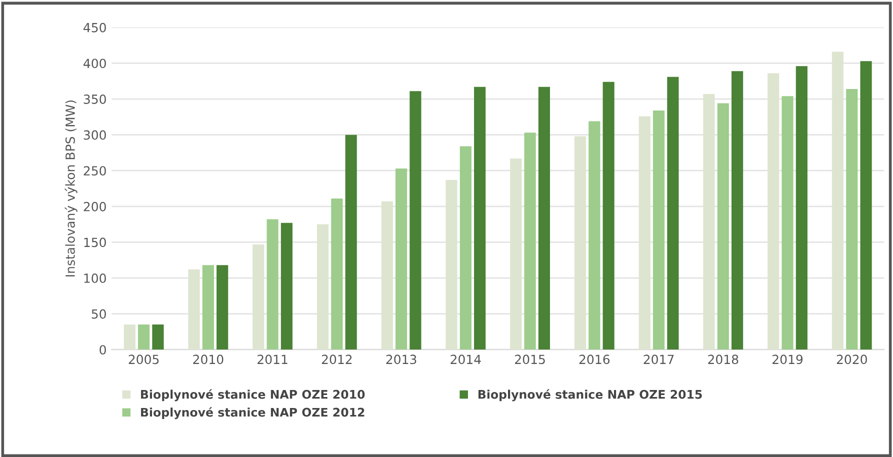 The height and width of the screenshot is (457, 893). What do you see at coordinates (594, 359) in the screenshot?
I see `x-tick-label: 2016` at bounding box center [594, 359].